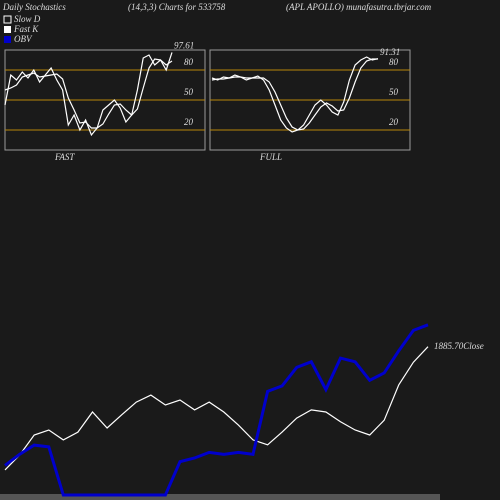  What do you see at coordinates (220, 497) in the screenshot?
I see `baseline-bar` at bounding box center [220, 497].